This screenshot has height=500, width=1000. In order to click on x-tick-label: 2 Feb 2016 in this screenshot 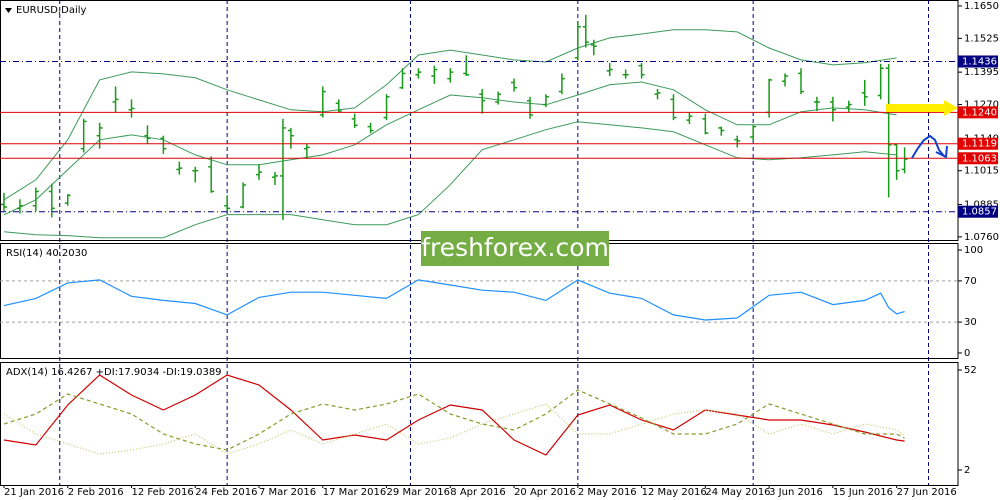, I will do `click(96, 492)`.